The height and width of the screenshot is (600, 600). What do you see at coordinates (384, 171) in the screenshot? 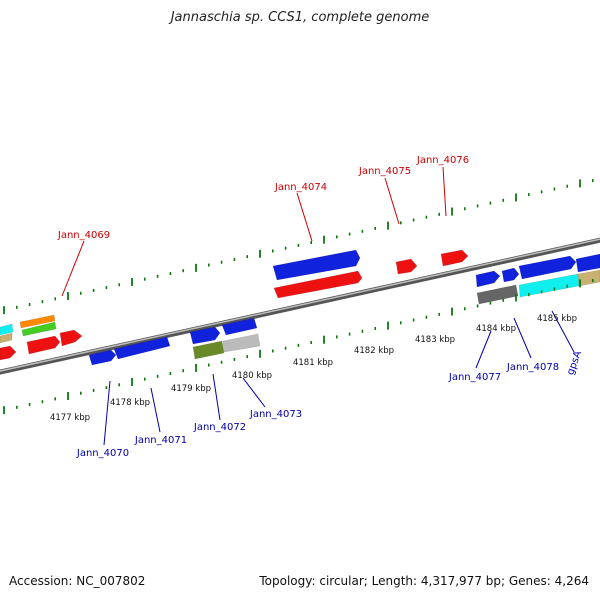
I see `gene-label: Jann_4075` at bounding box center [384, 171].